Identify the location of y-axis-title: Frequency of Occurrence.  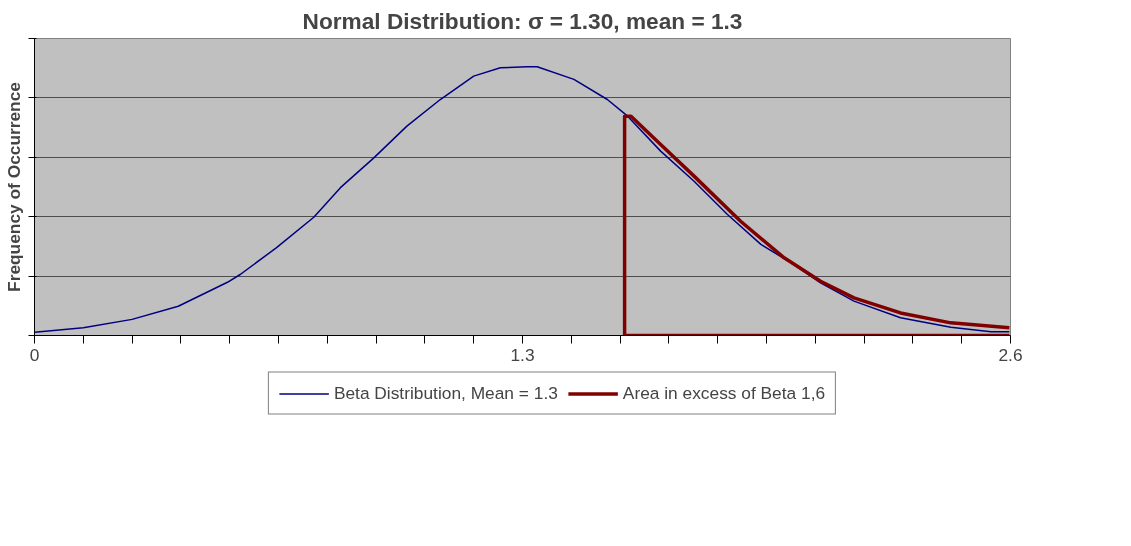
(13, 186).